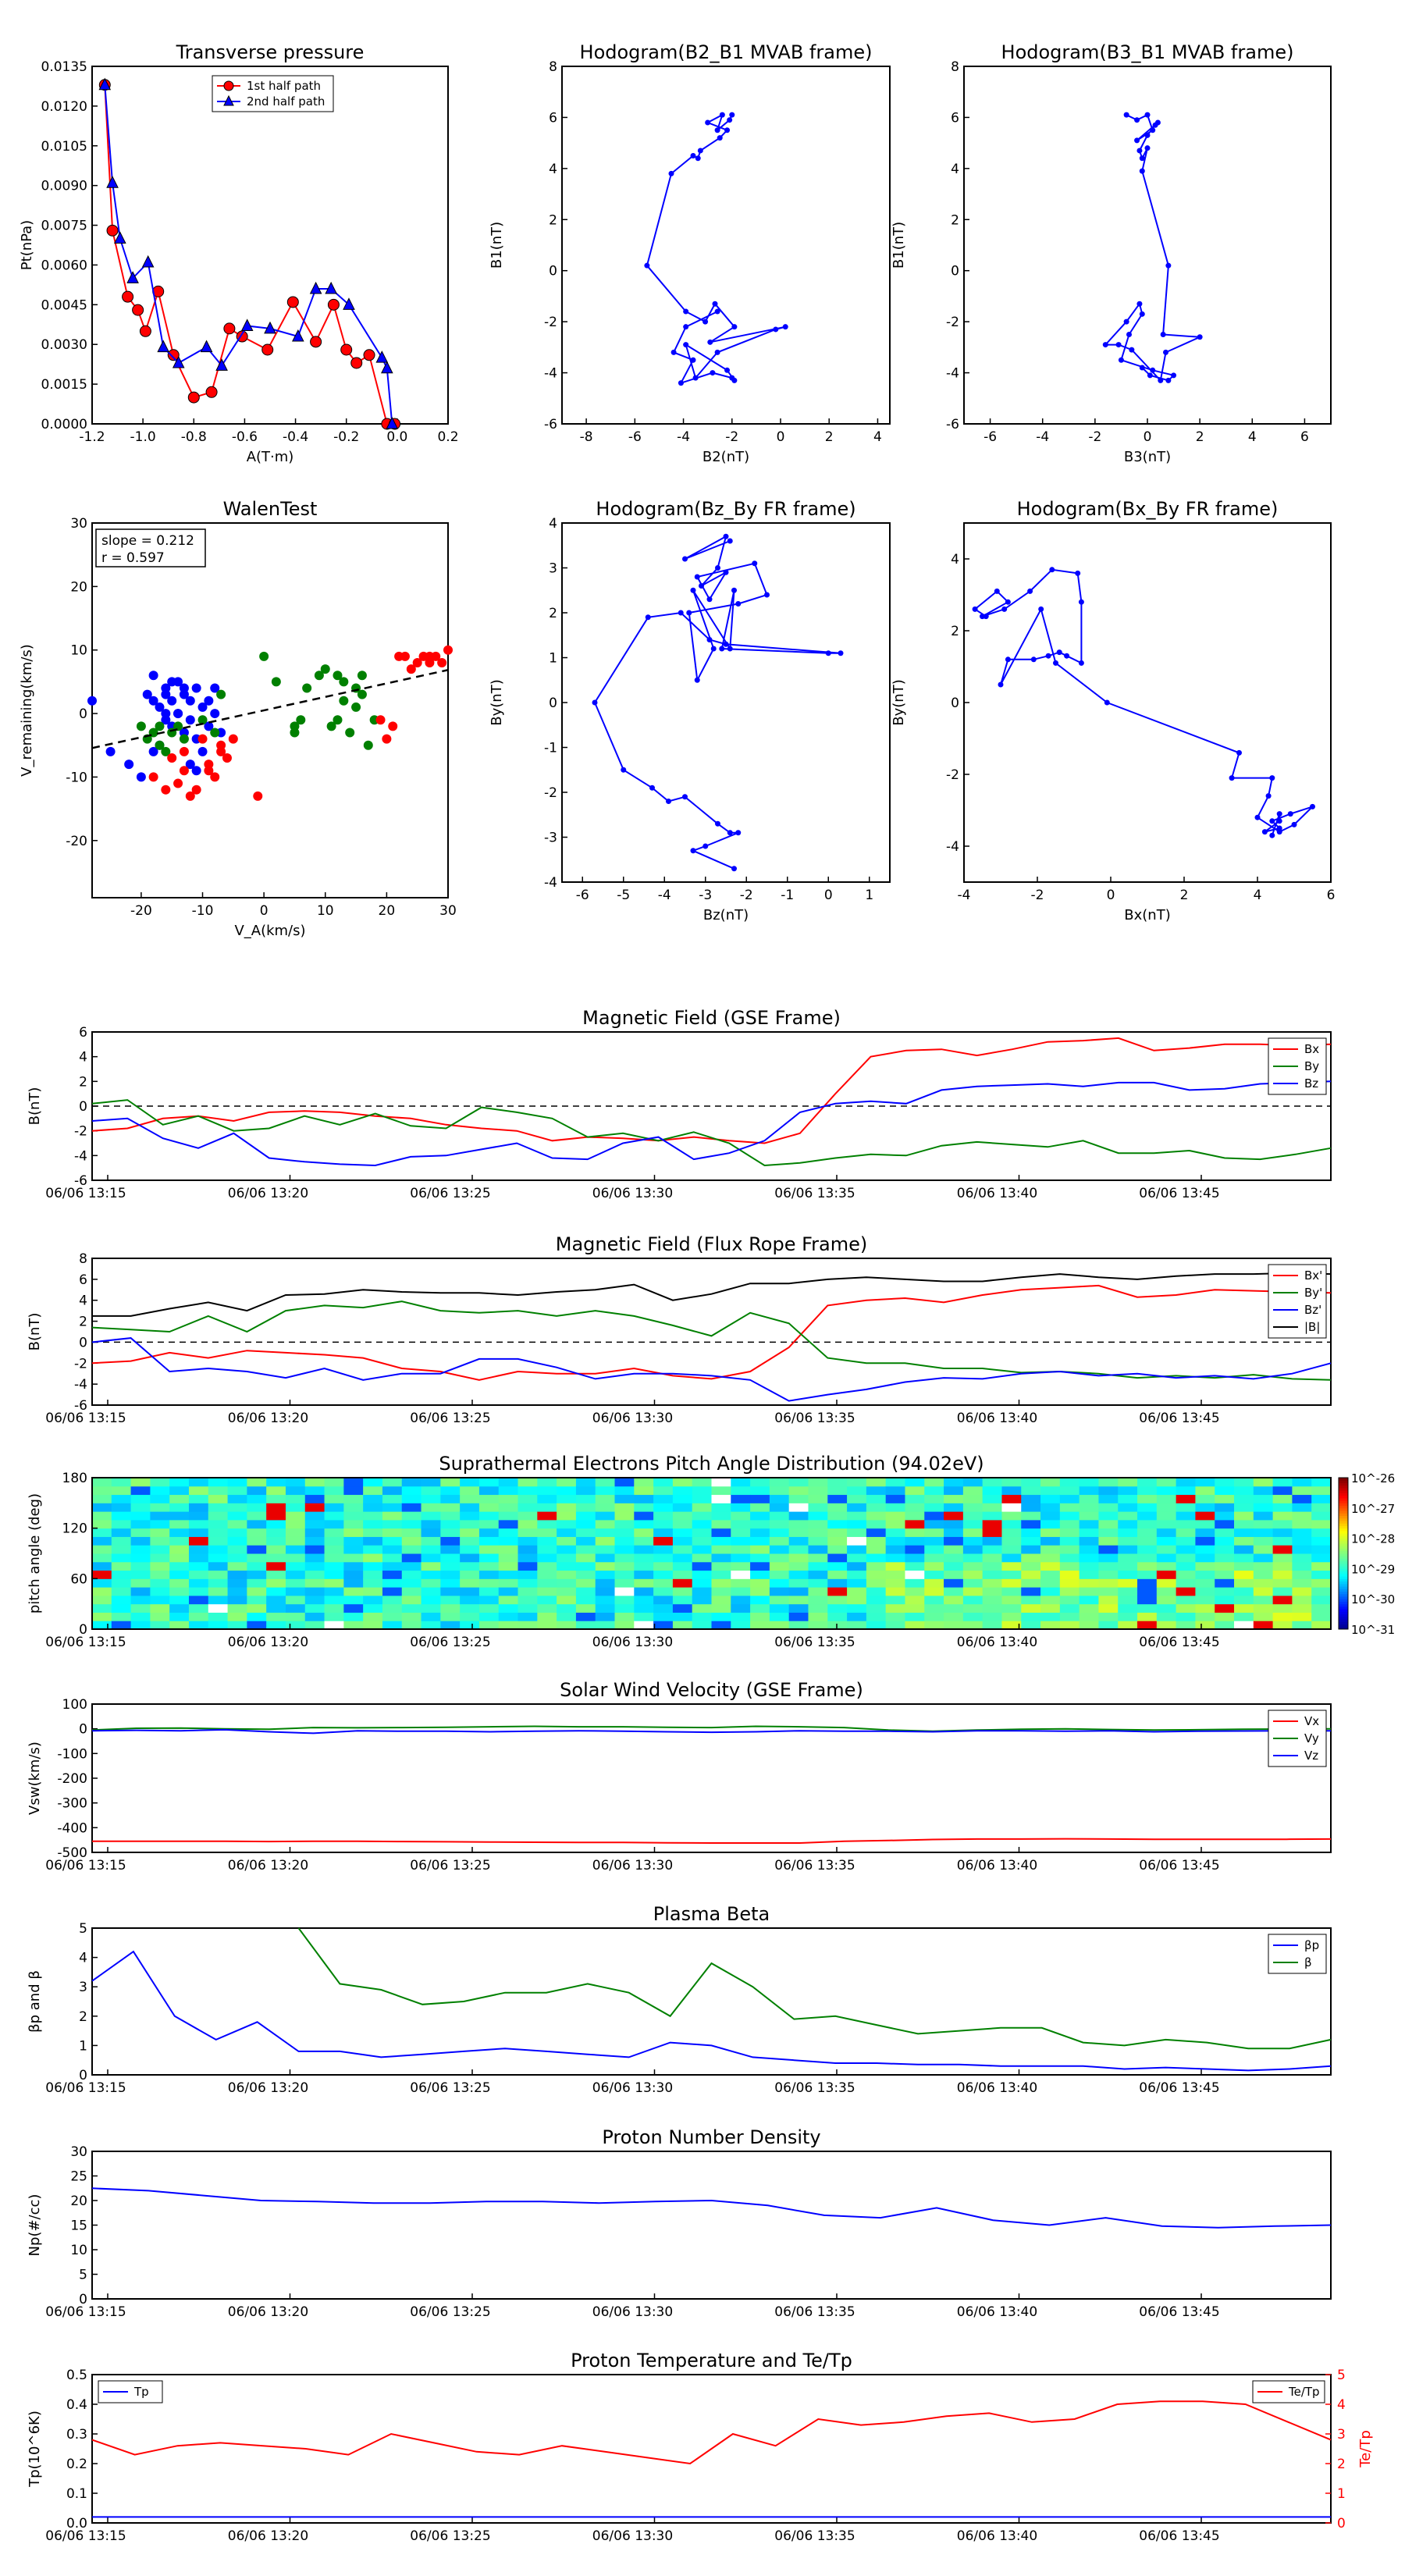 The width and height of the screenshot is (1405, 2576). I want to click on x-tick-label: 4, so click(1252, 437).